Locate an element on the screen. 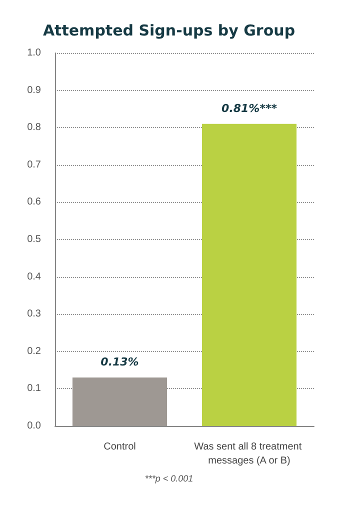  y-tick-label: 0.2 is located at coordinates (34, 351).